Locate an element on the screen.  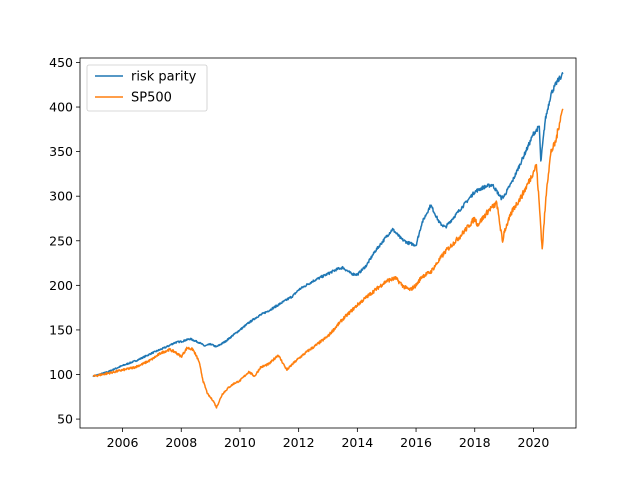
x-tick-label: 2018 is located at coordinates (475, 442).